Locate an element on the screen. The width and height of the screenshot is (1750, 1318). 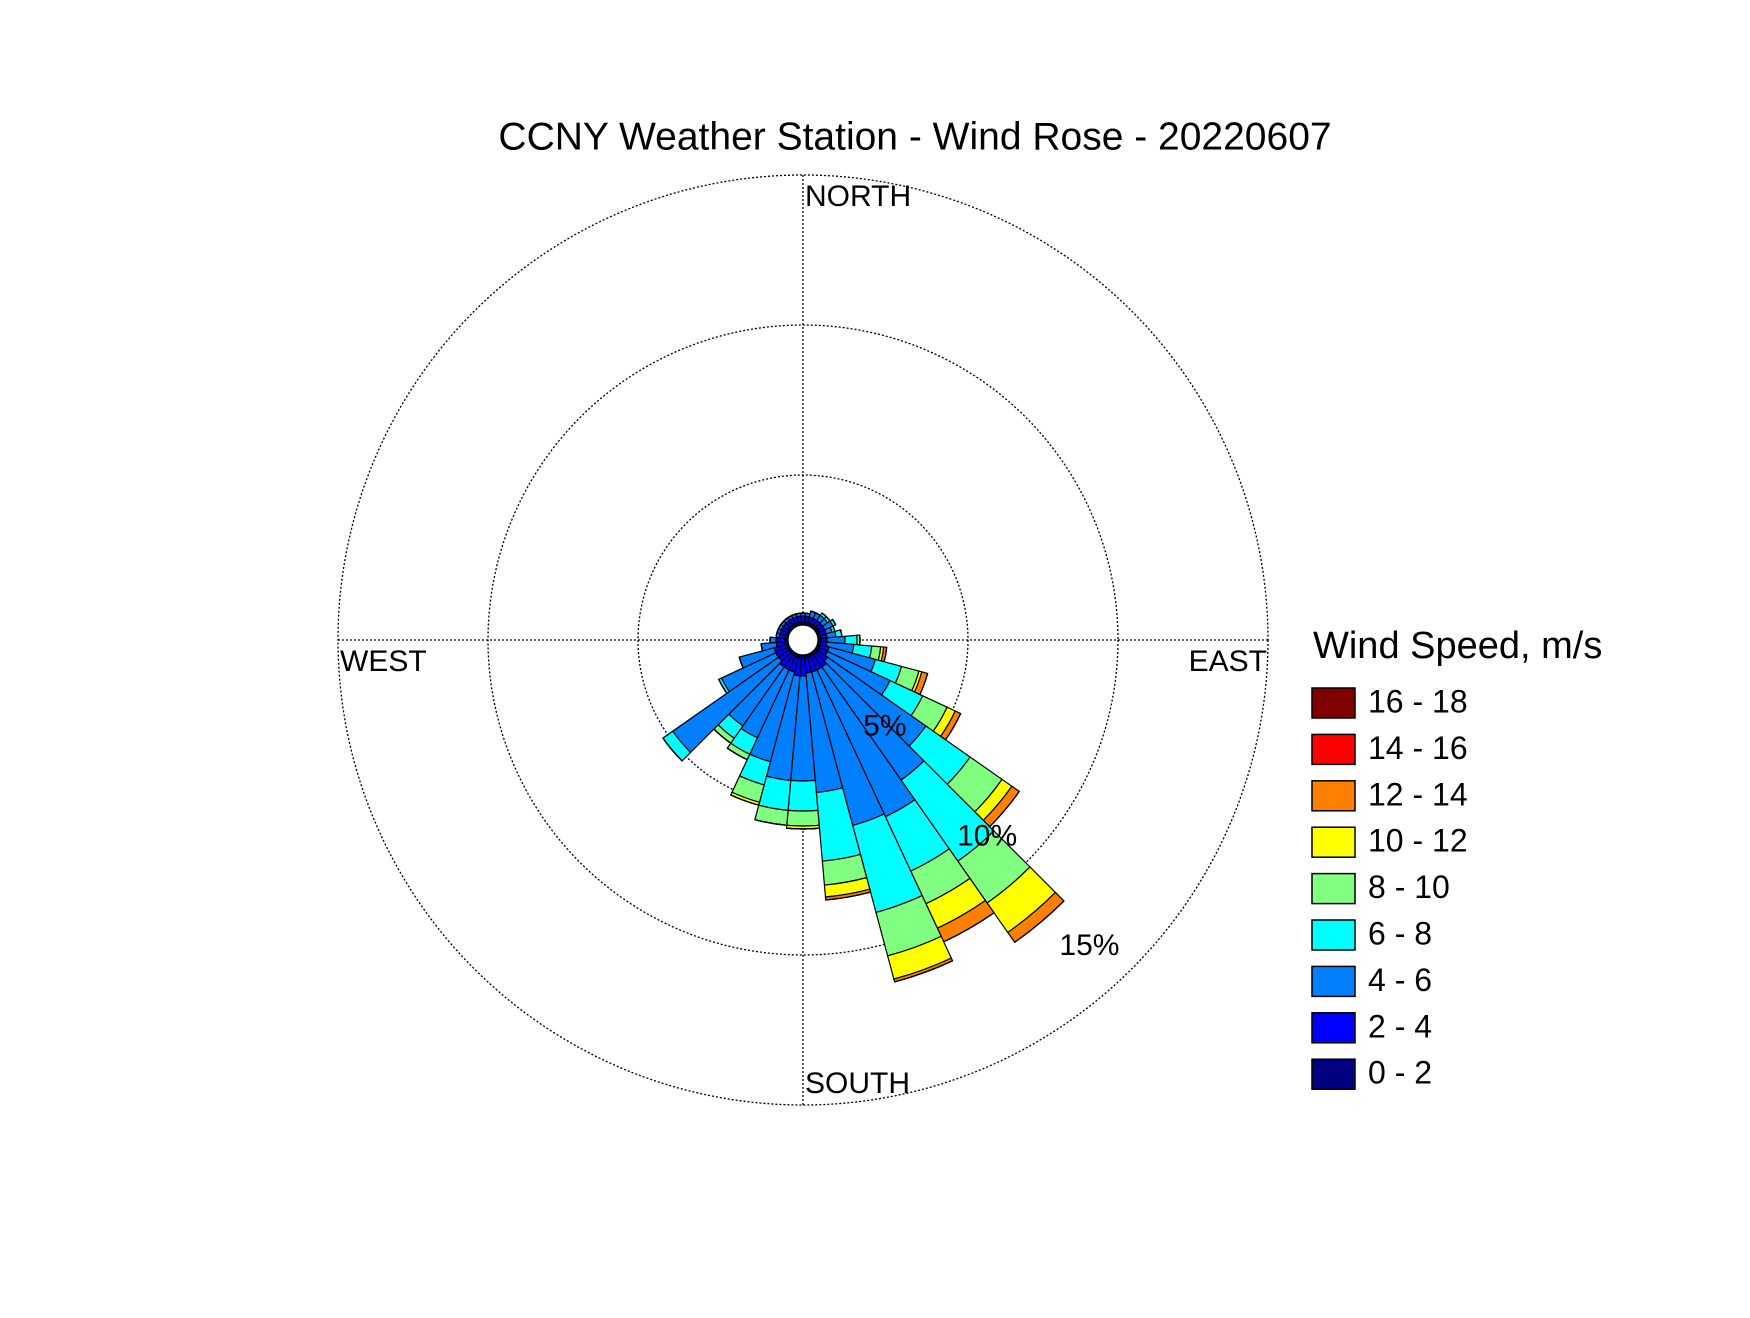
ring-label: 10% is located at coordinates (987, 835).